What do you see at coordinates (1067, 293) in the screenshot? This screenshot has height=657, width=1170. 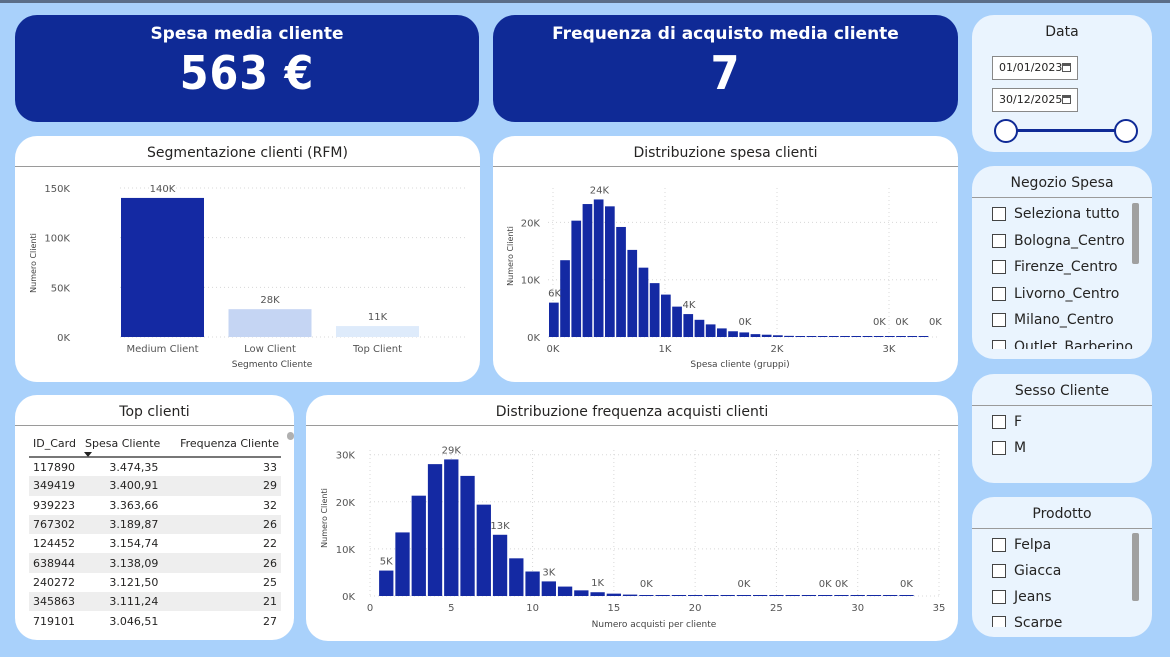 I see `option-label: Livorno_Centro` at bounding box center [1067, 293].